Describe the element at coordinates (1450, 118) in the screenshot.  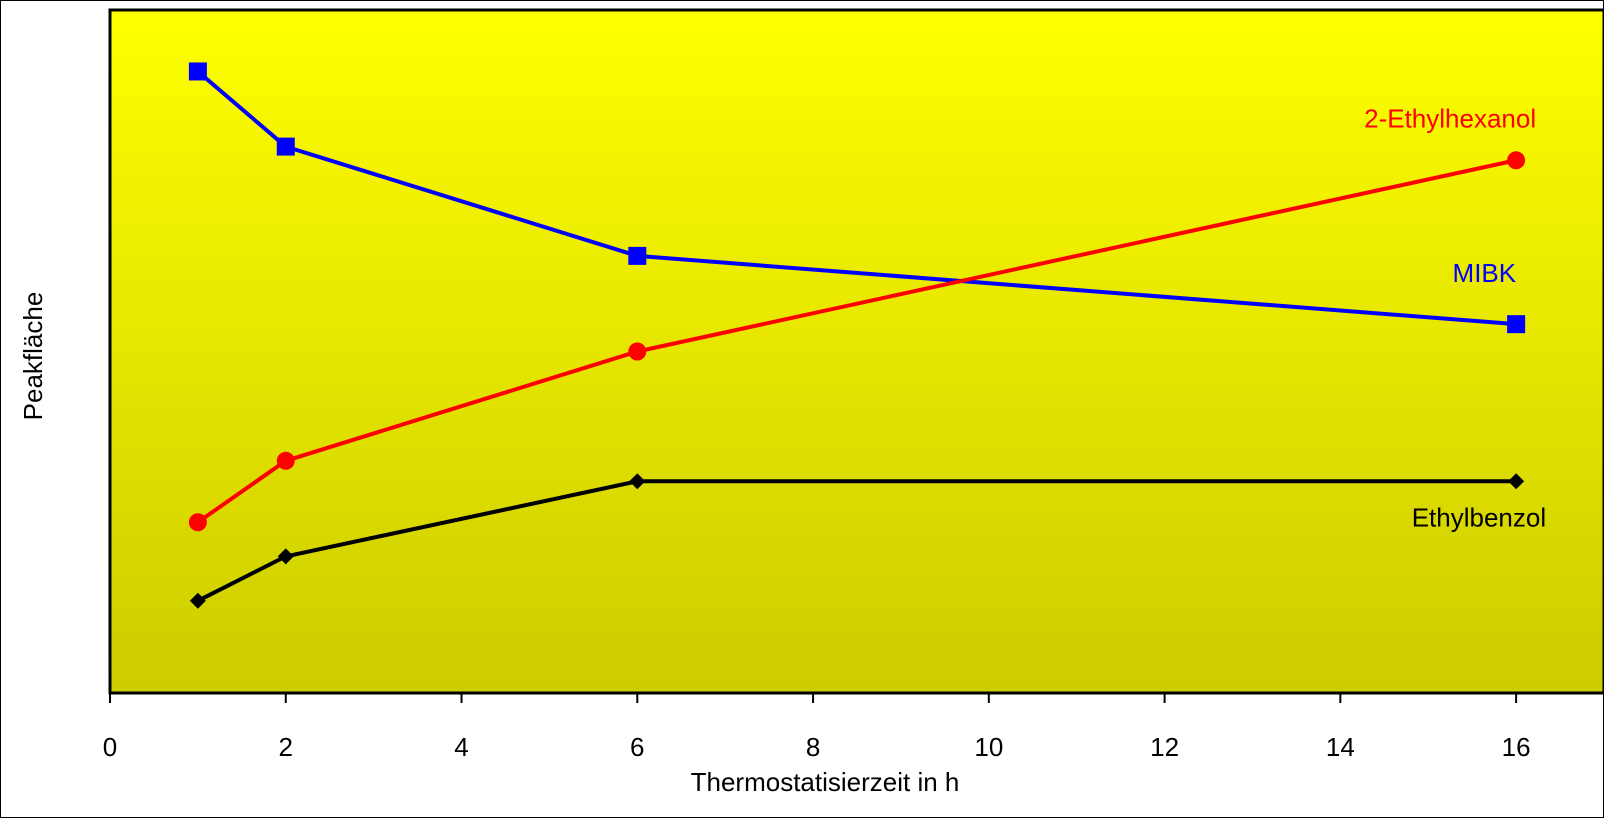
I see `series-label: 2-Ethylhexanol` at that location.